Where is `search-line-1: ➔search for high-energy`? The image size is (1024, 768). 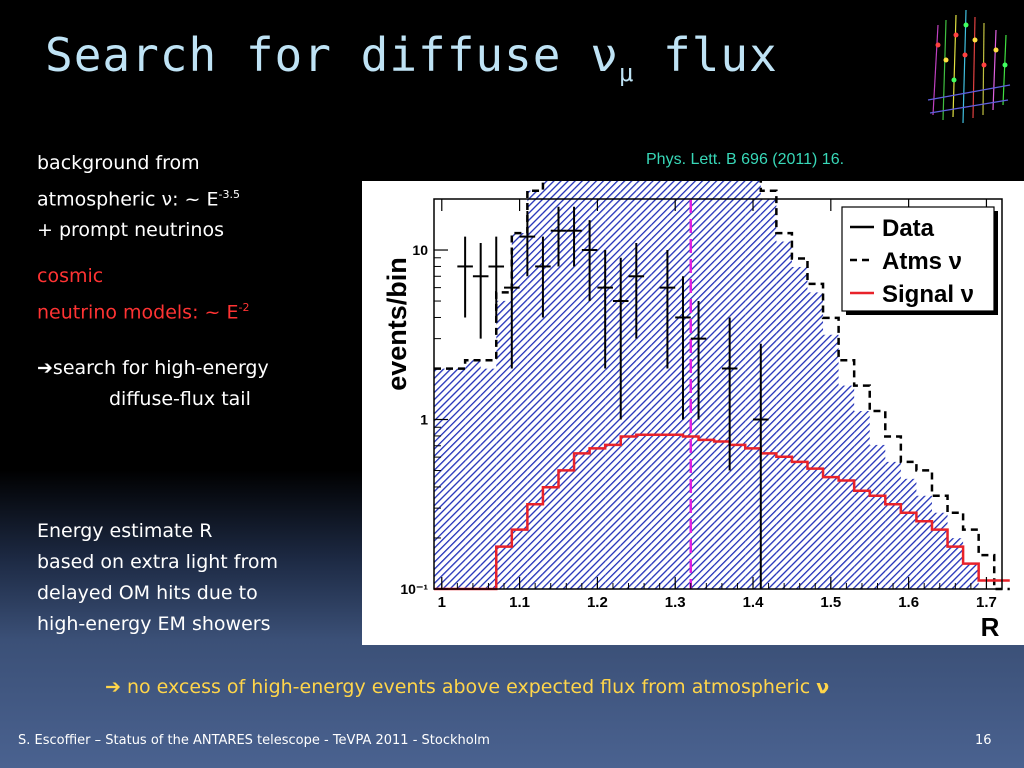
search-line-1: ➔search for high-energy is located at coordinates (153, 368).